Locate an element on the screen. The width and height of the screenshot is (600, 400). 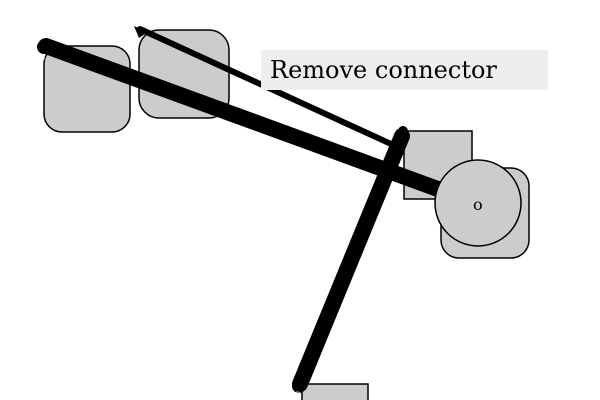
node-circle-label: o is located at coordinates (478, 204).